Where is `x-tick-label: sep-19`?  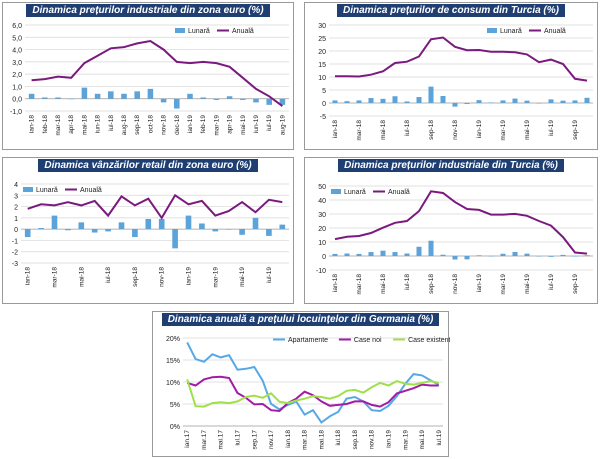
x-tick-label: sep-19 is located at coordinates (575, 284).